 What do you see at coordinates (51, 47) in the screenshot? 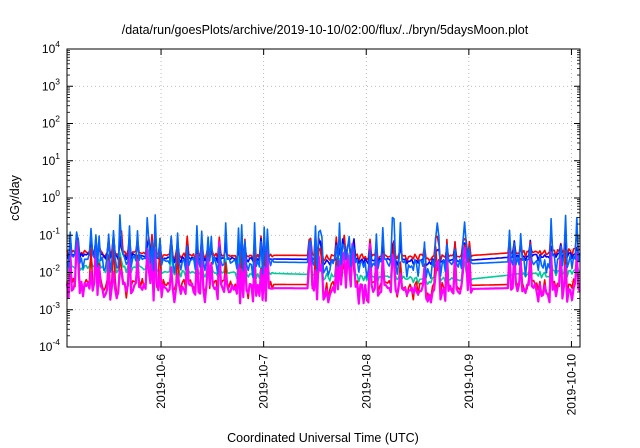
I see `y-tick-label: 10⁴` at bounding box center [51, 47].